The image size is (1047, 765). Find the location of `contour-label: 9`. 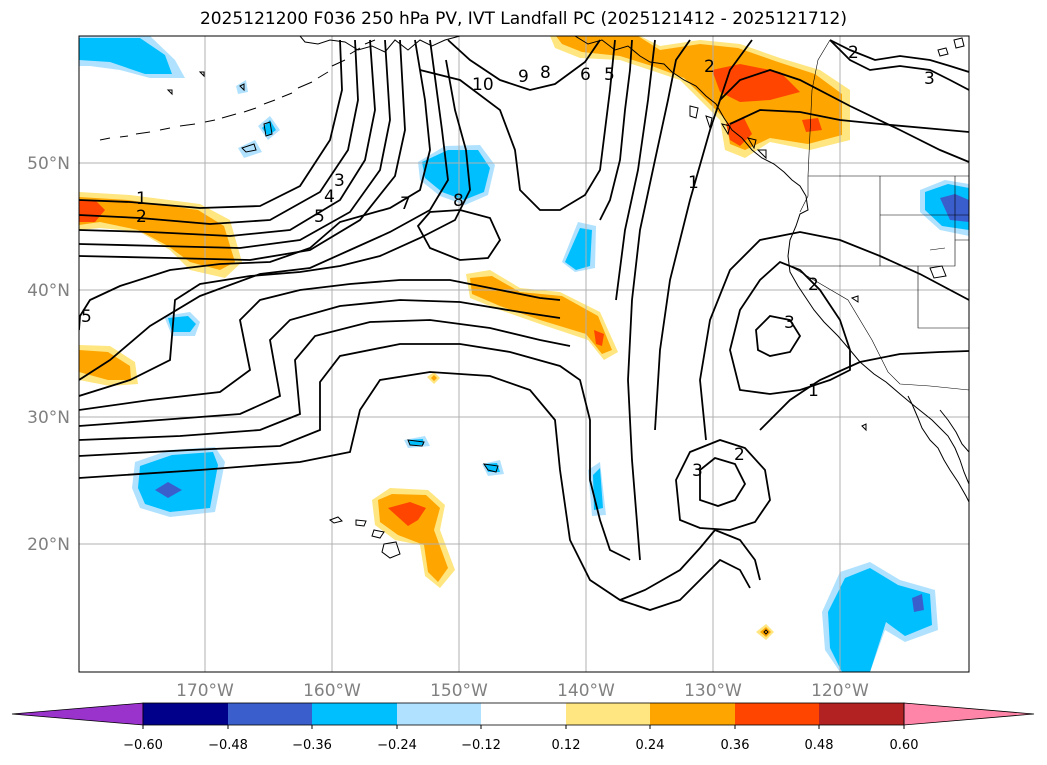

contour-label: 9 is located at coordinates (523, 77).